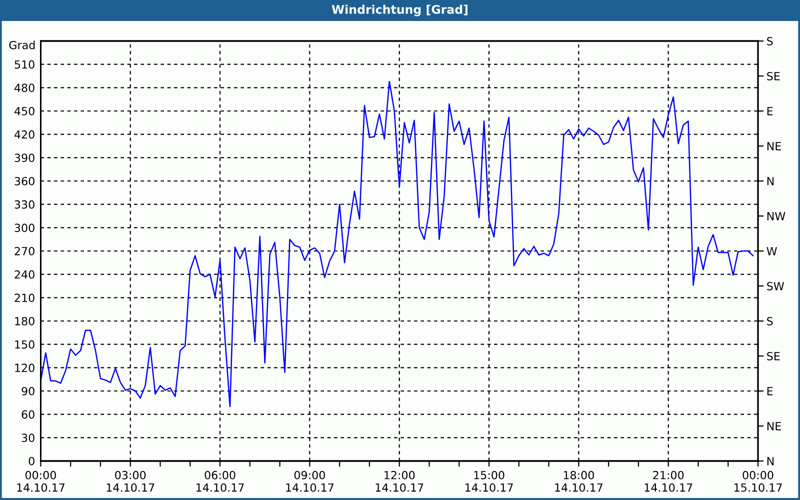 The height and width of the screenshot is (500, 800). I want to click on y-tick-label: 450, so click(24, 111).